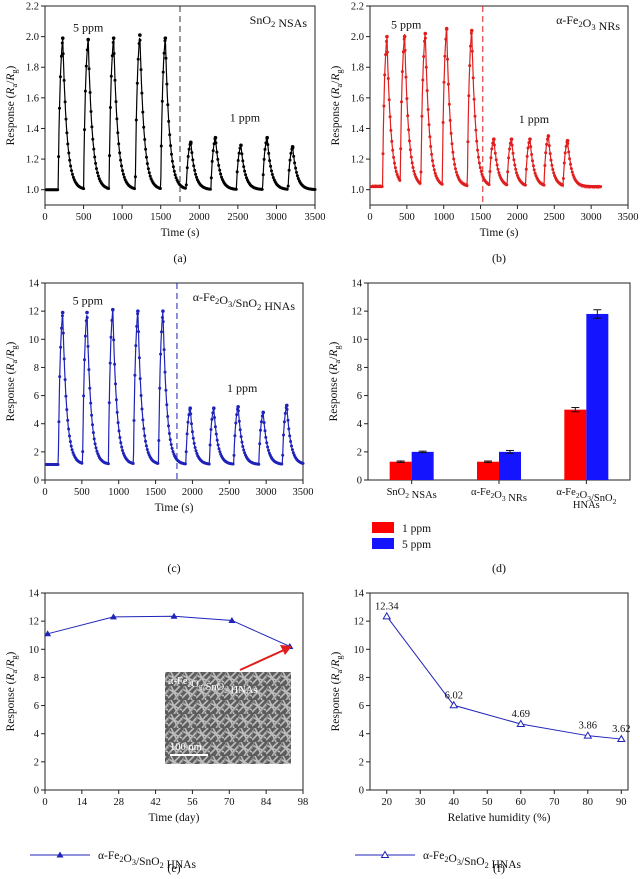 The height and width of the screenshot is (879, 640). What do you see at coordinates (192, 802) in the screenshot?
I see `x-tick-label: 56` at bounding box center [192, 802].